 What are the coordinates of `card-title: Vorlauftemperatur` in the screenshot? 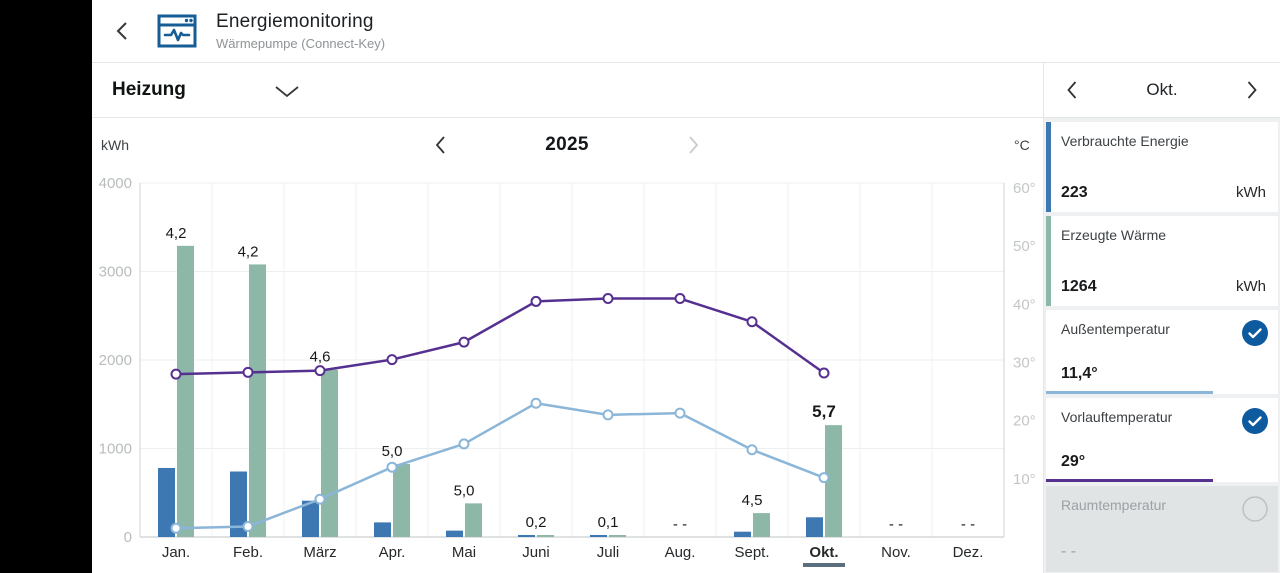 It's located at (1117, 417).